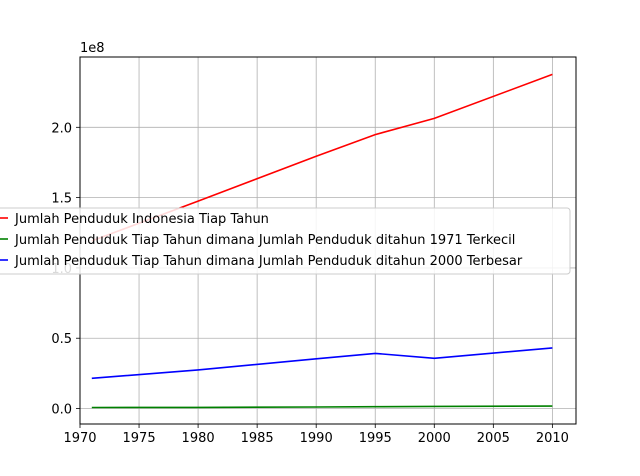  I want to click on x-tick-label: 1980, so click(198, 438).